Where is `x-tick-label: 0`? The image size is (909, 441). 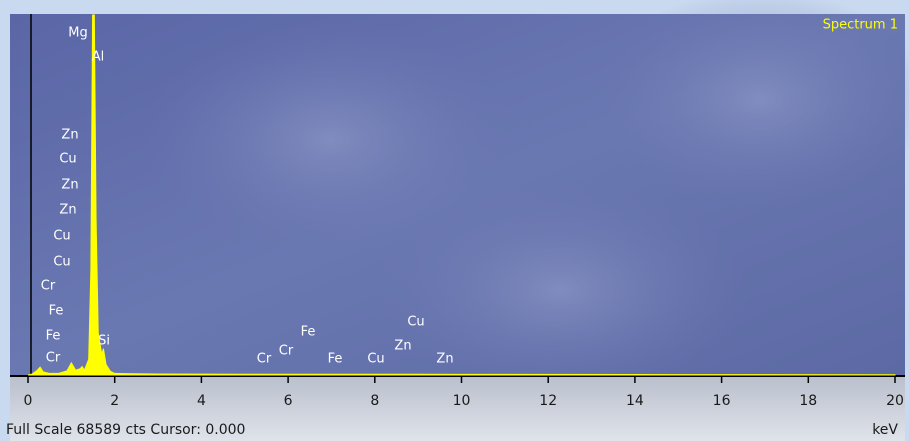
x-tick-label: 0 is located at coordinates (28, 401).